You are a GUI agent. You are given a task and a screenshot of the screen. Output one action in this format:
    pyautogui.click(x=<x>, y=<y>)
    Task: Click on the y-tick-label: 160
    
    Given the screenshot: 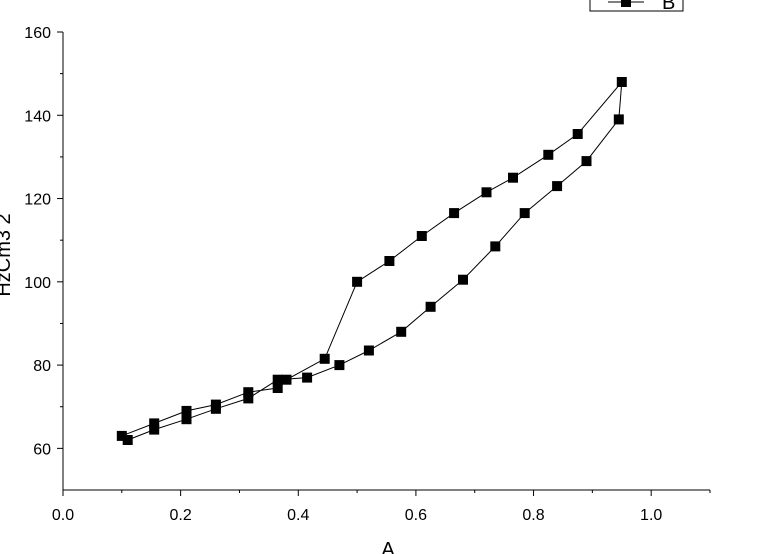 What is the action you would take?
    pyautogui.click(x=37, y=33)
    